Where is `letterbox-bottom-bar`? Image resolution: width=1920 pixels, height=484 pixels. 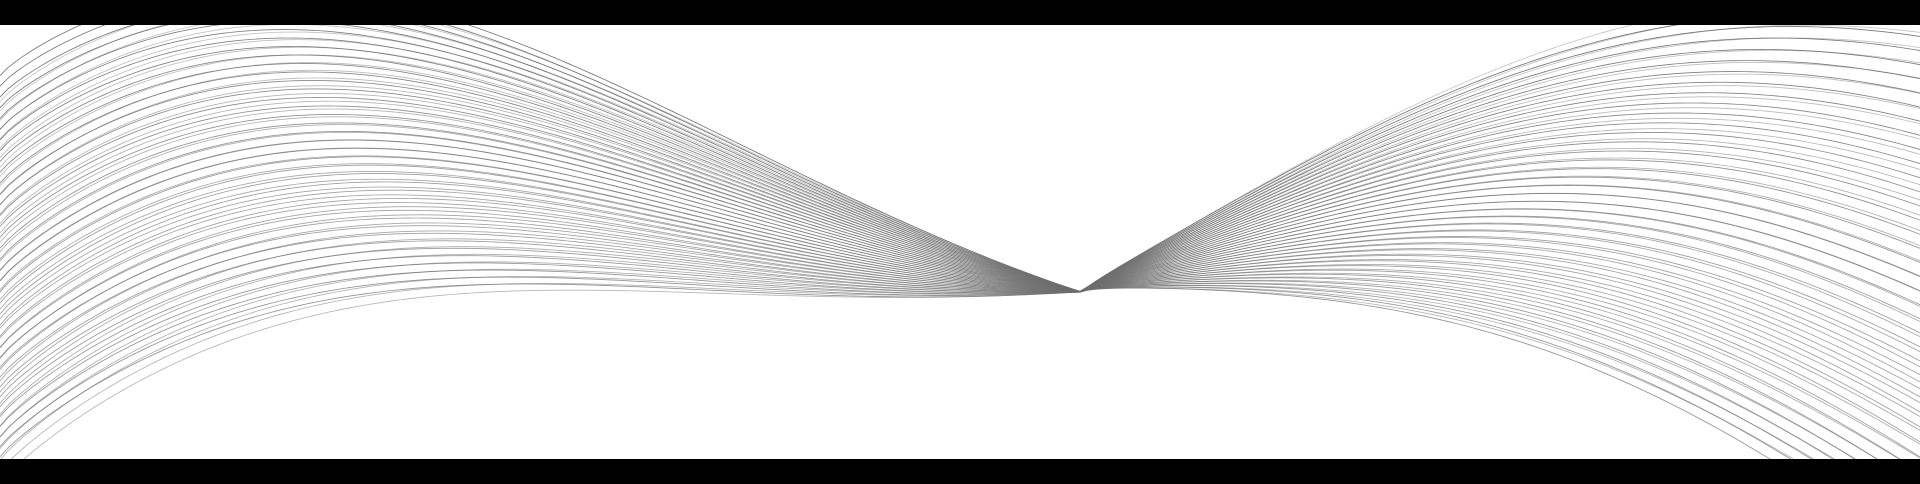
letterbox-bottom-bar is located at coordinates (960, 471).